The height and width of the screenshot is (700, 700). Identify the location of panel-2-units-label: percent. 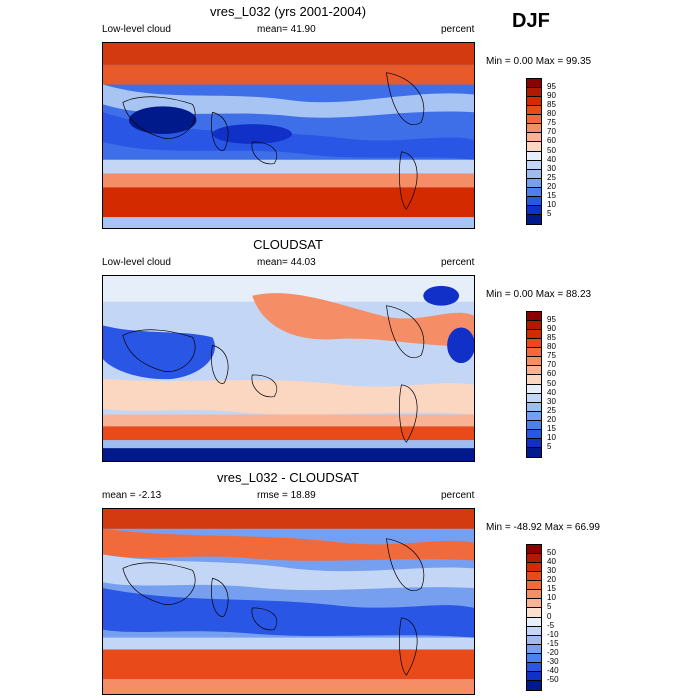
(458, 262).